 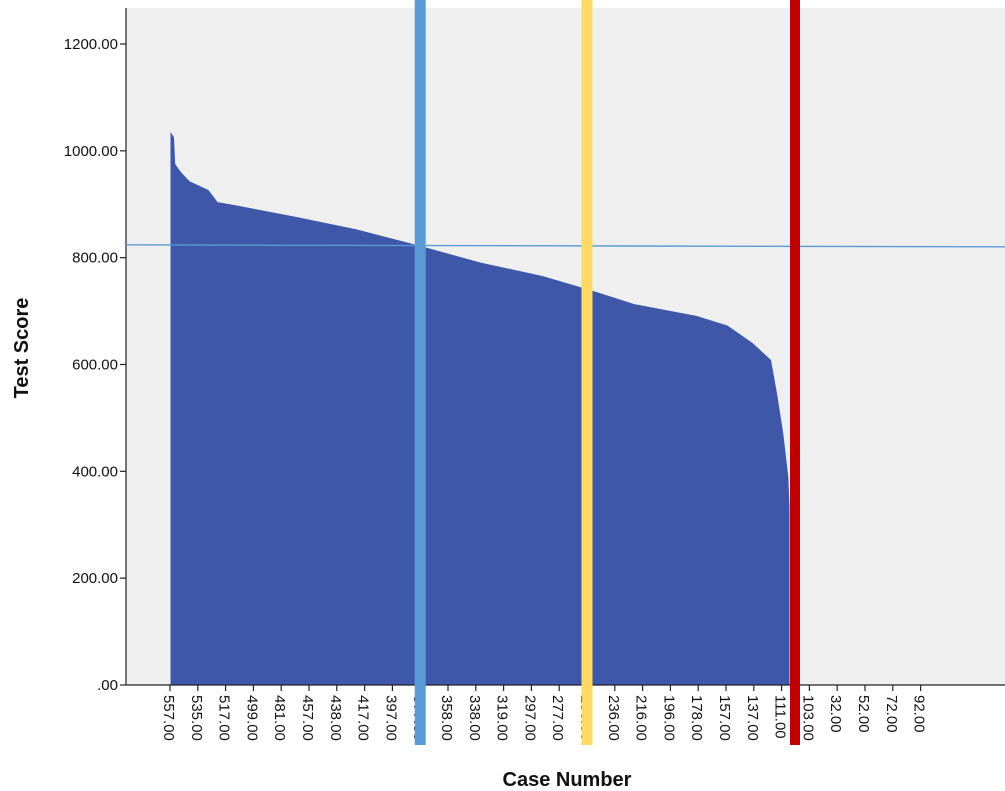 I want to click on x-tick-label: 397.00, so click(x=390, y=718).